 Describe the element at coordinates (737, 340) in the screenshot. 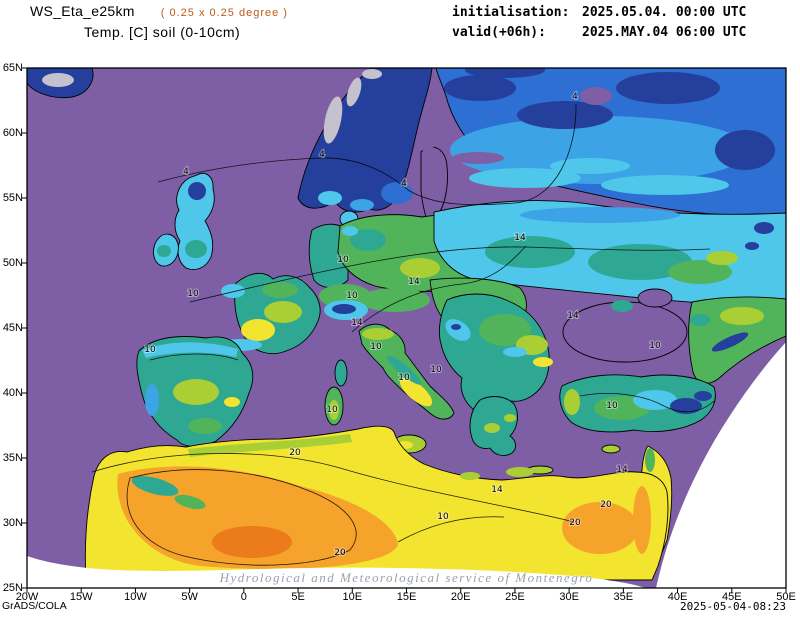

I see `region-caucasus` at that location.